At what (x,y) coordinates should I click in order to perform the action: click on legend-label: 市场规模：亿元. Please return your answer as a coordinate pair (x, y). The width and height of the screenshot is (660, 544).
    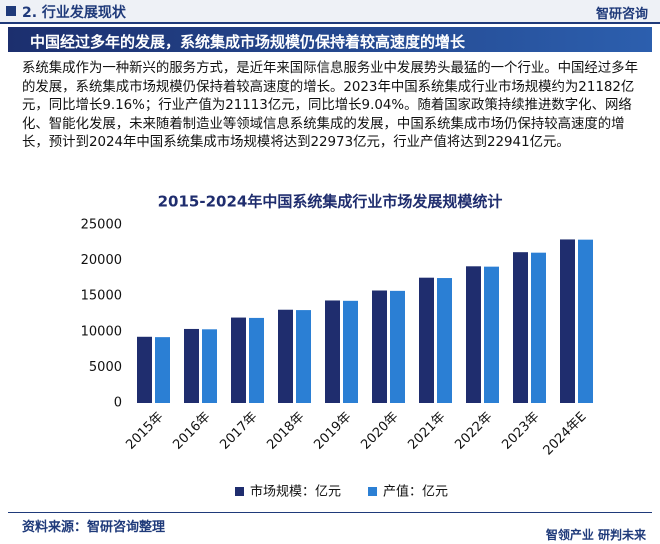
    Looking at the image, I should click on (295, 492).